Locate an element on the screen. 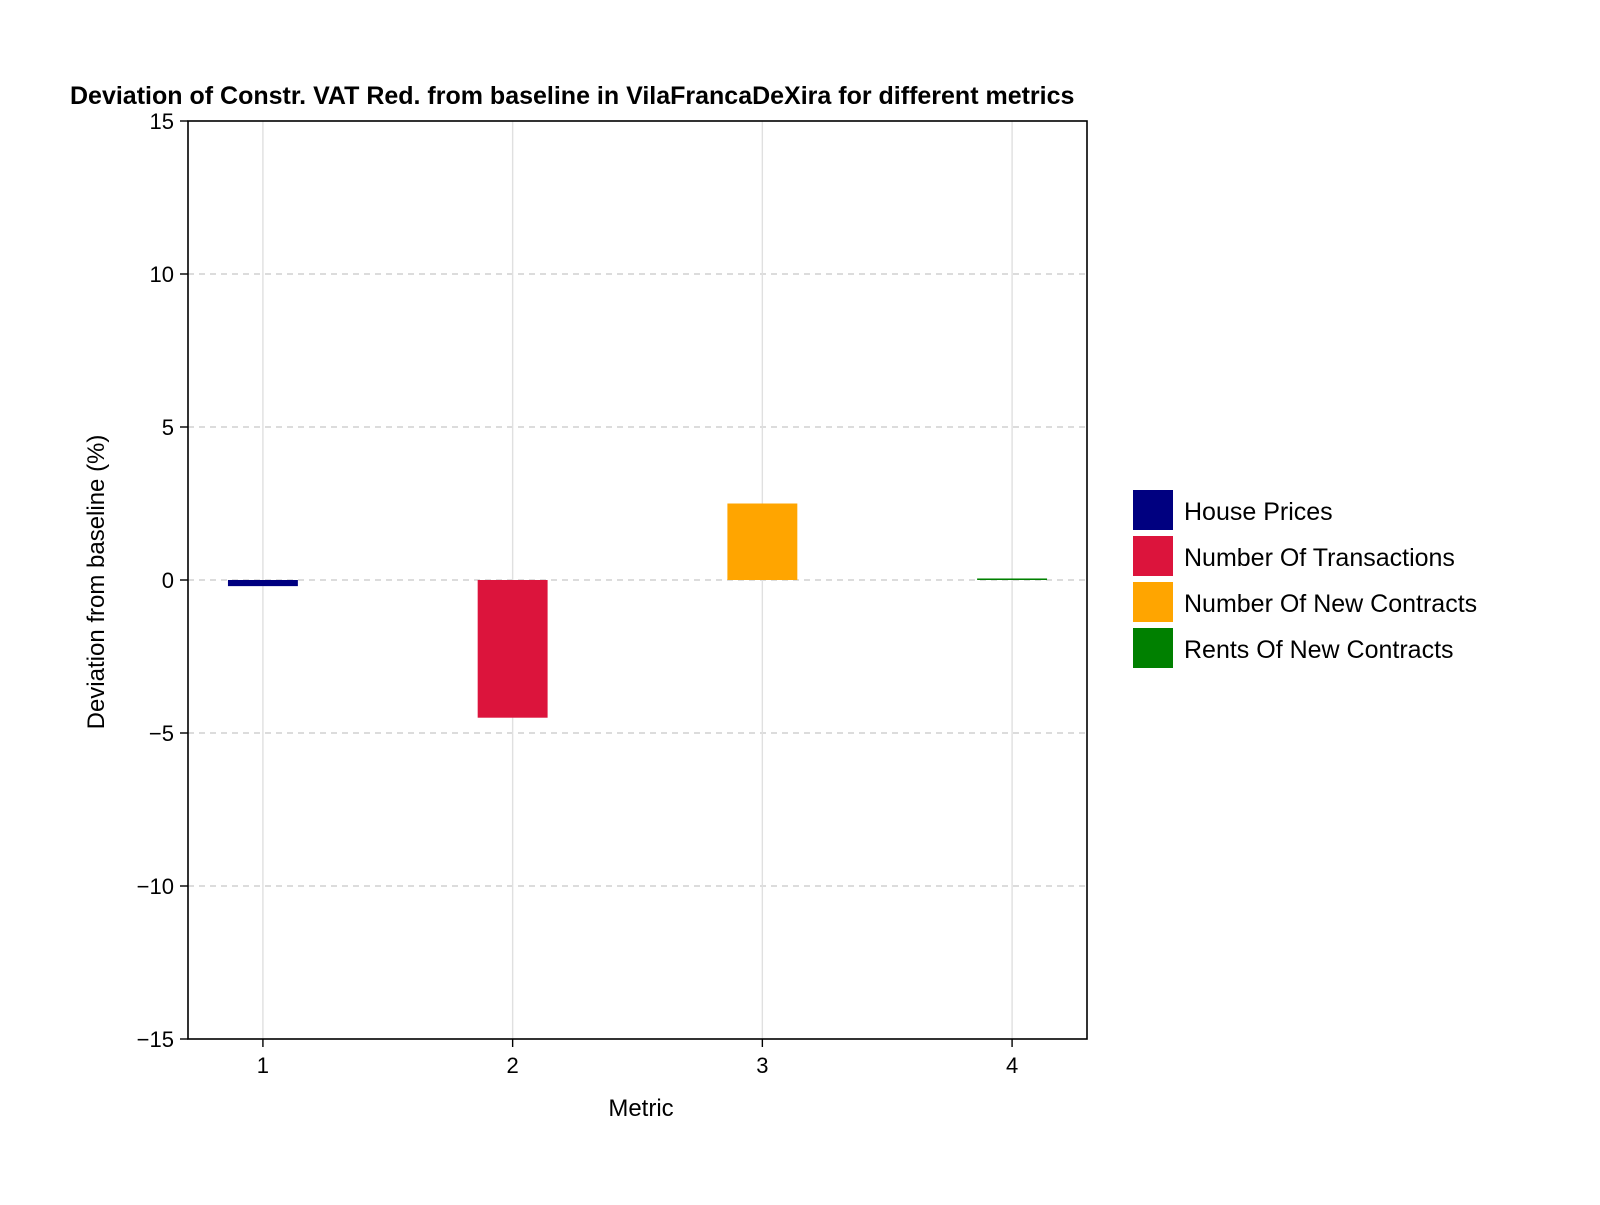 The height and width of the screenshot is (1205, 1600). x-tick-label: 1 is located at coordinates (263, 1065).